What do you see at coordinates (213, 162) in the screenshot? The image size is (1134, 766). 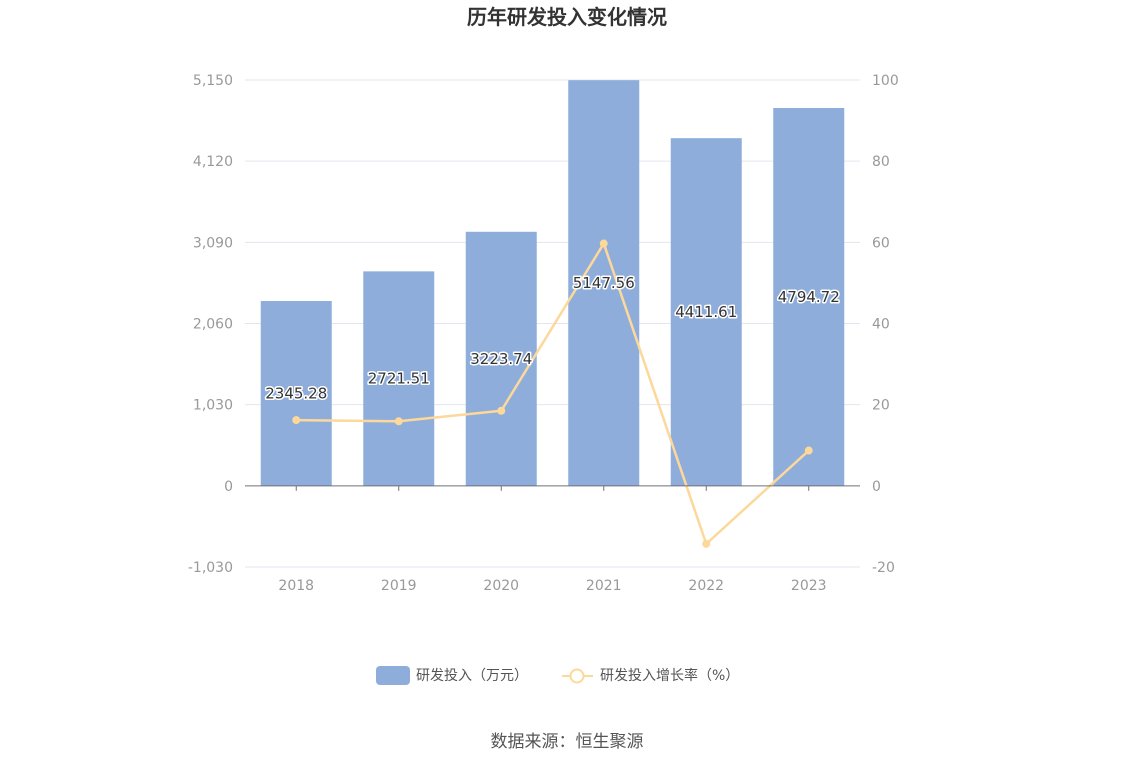 I see `y-left-tick-label: 4,120` at bounding box center [213, 162].